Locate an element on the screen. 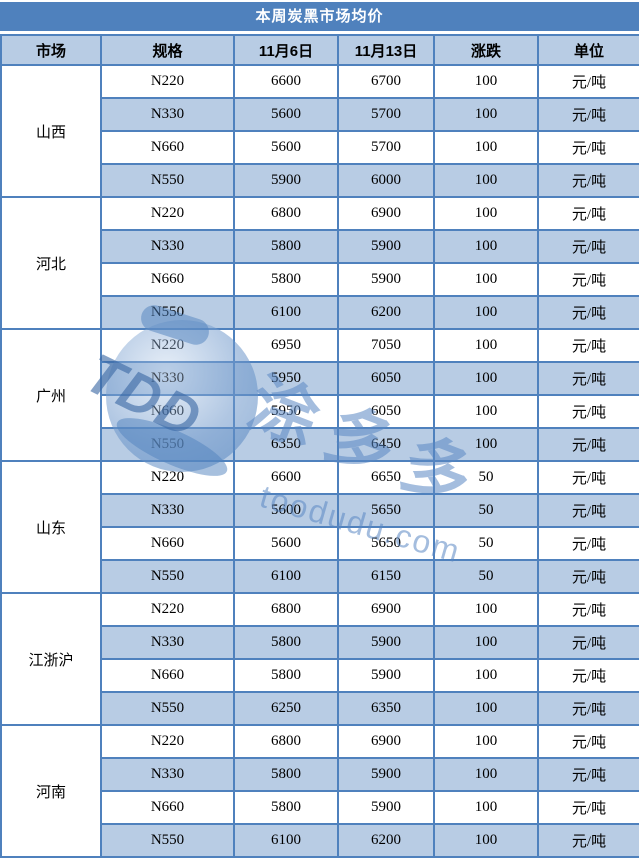 The image size is (639, 859). price-date1-cell: 5900 is located at coordinates (286, 180).